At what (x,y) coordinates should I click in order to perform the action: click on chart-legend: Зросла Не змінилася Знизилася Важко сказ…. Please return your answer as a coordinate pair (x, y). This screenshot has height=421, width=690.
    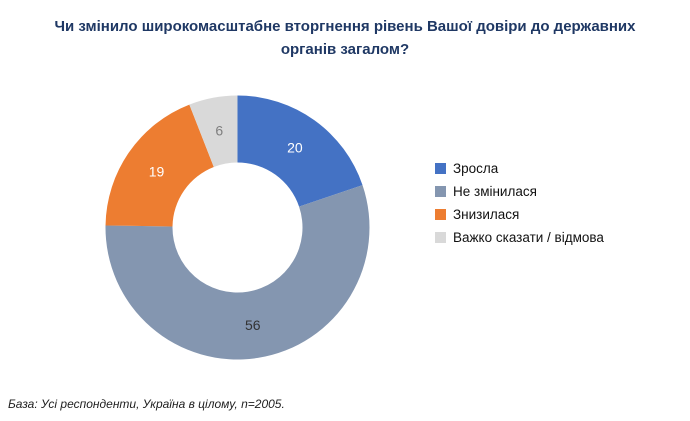
    Looking at the image, I should click on (519, 203).